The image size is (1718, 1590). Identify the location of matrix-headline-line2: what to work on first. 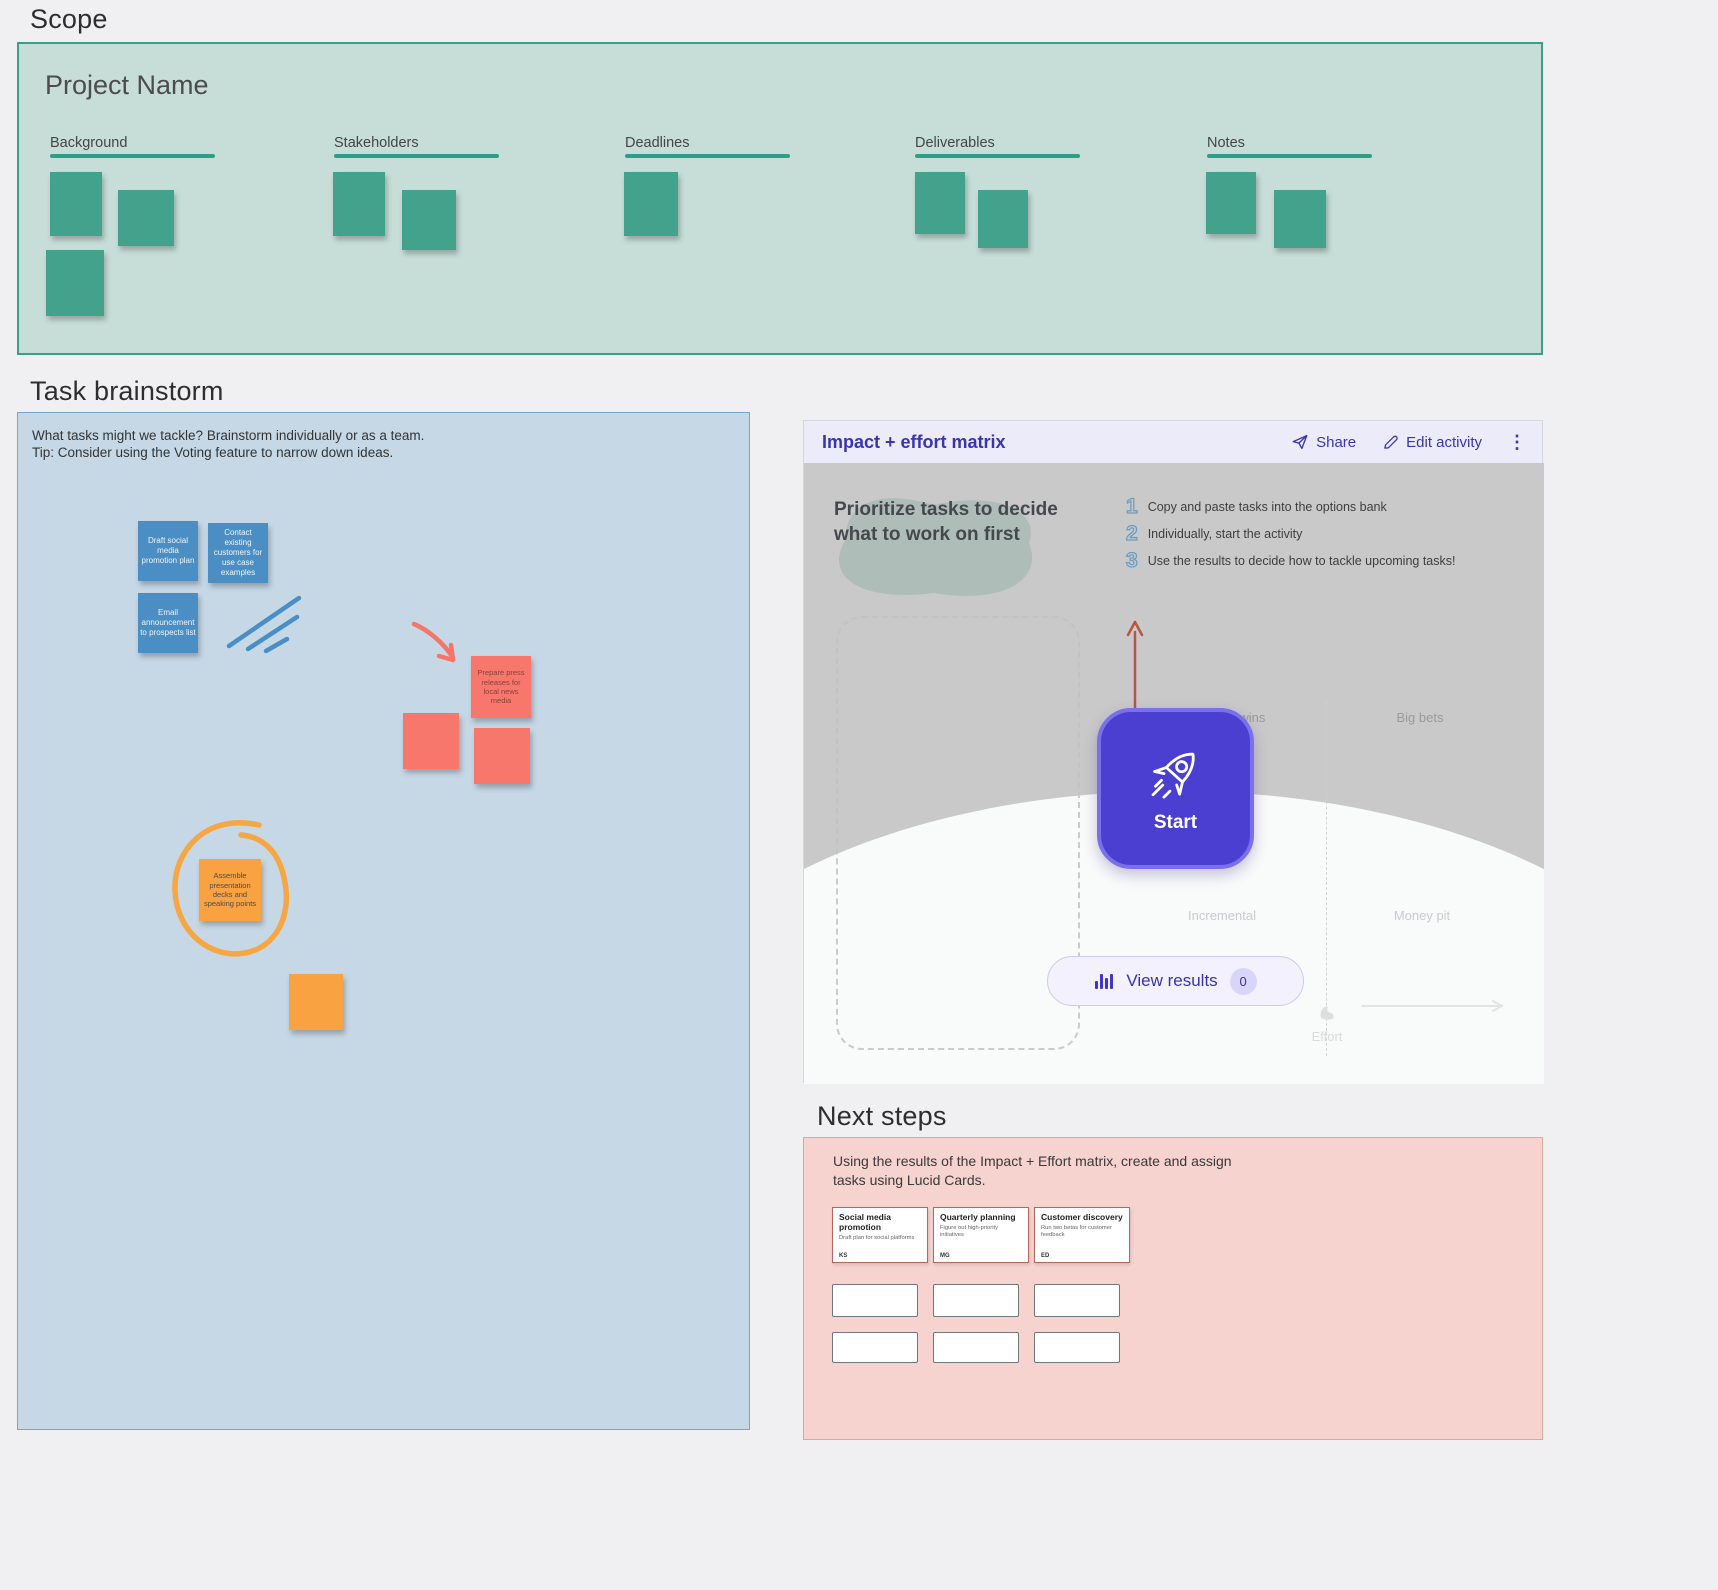
(927, 534).